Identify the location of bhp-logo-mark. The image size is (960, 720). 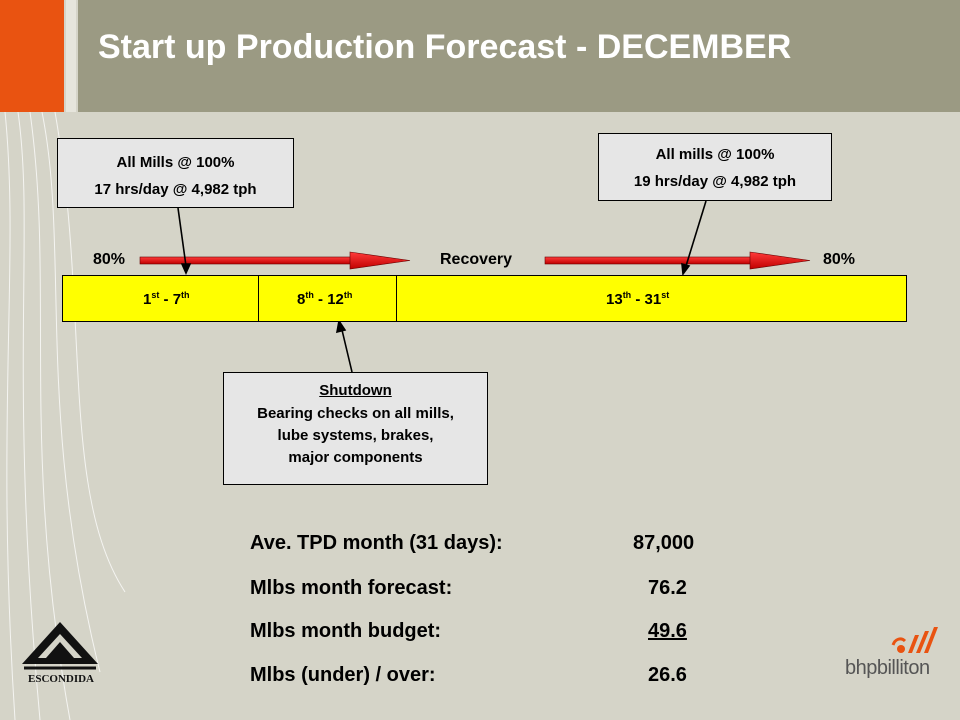
(914, 640).